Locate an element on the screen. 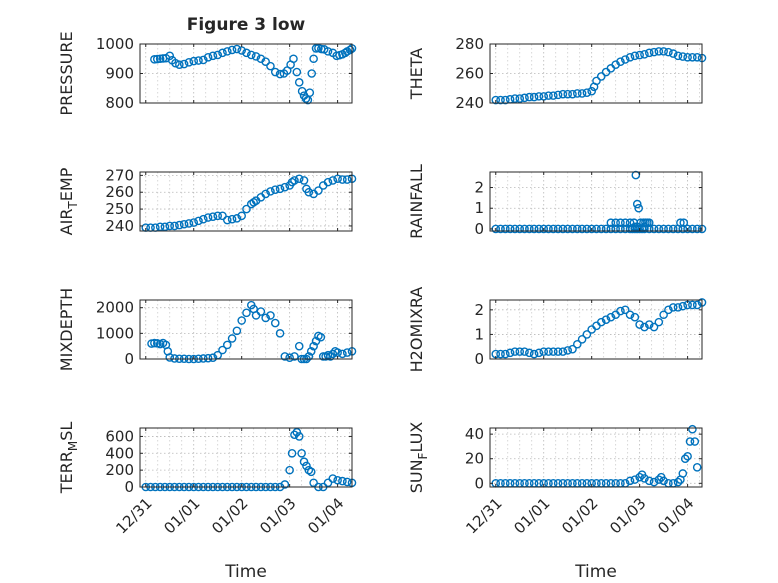  air-temp-ytick-label: 240 is located at coordinates (119, 226).